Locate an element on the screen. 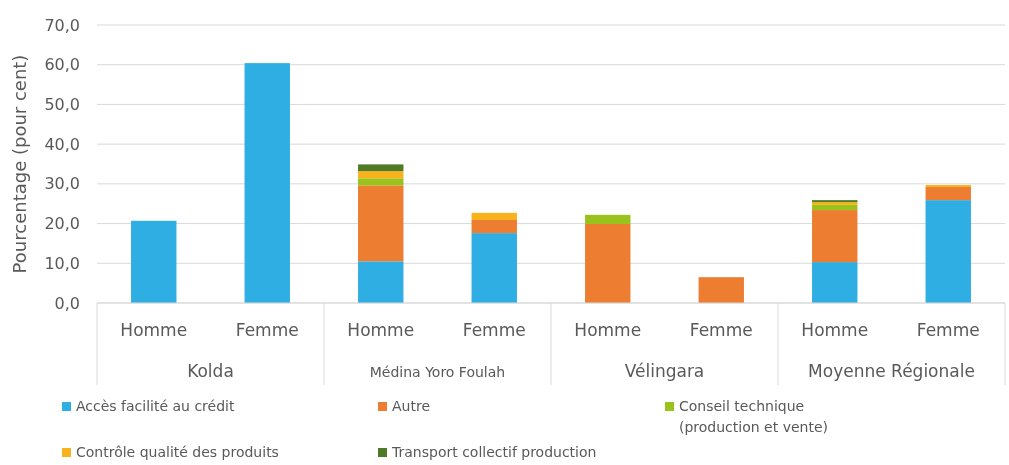 The height and width of the screenshot is (465, 1009). y-tick-label: 40,0 is located at coordinates (62, 144).